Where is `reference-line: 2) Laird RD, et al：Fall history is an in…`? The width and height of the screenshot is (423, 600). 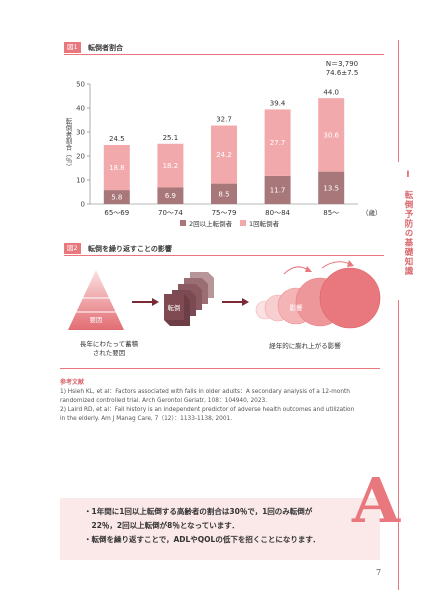
reference-line: 2) Laird RD, et al：Fall history is an in… is located at coordinates (207, 410).